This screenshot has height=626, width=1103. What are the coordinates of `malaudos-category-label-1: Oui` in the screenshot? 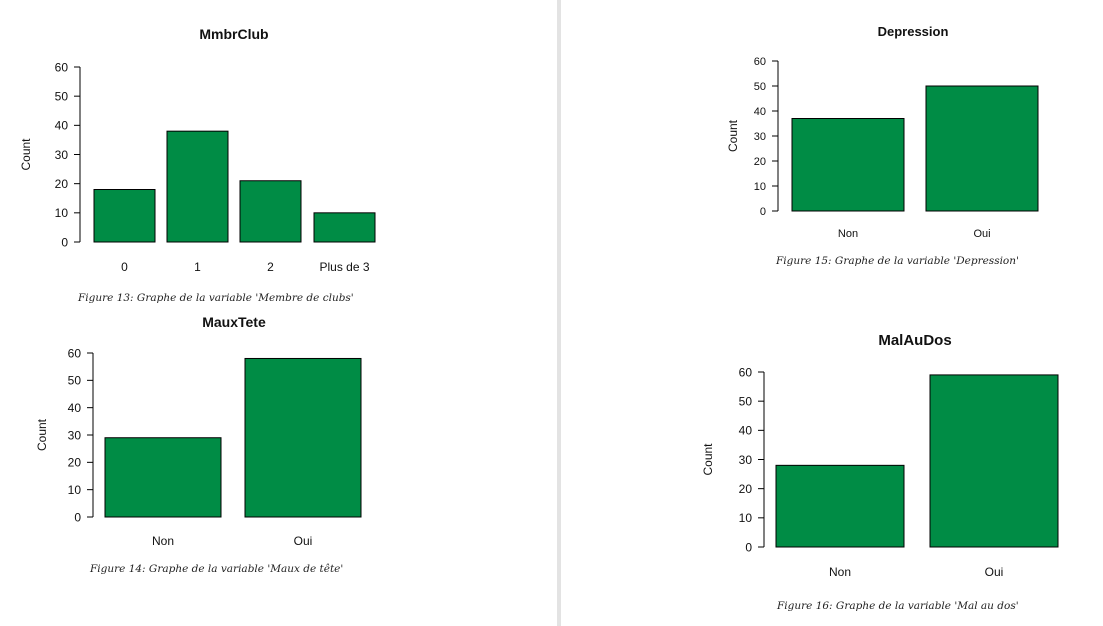 It's located at (994, 572).